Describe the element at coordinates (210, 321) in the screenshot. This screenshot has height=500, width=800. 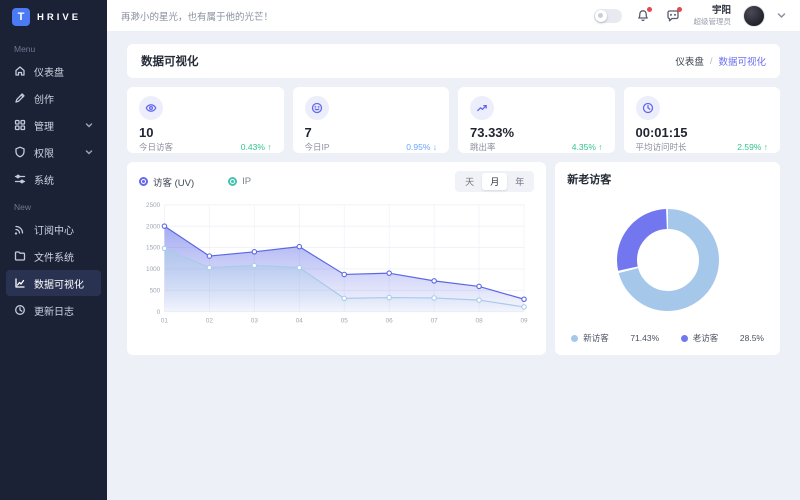
I see `svg-text: 02` at that location.